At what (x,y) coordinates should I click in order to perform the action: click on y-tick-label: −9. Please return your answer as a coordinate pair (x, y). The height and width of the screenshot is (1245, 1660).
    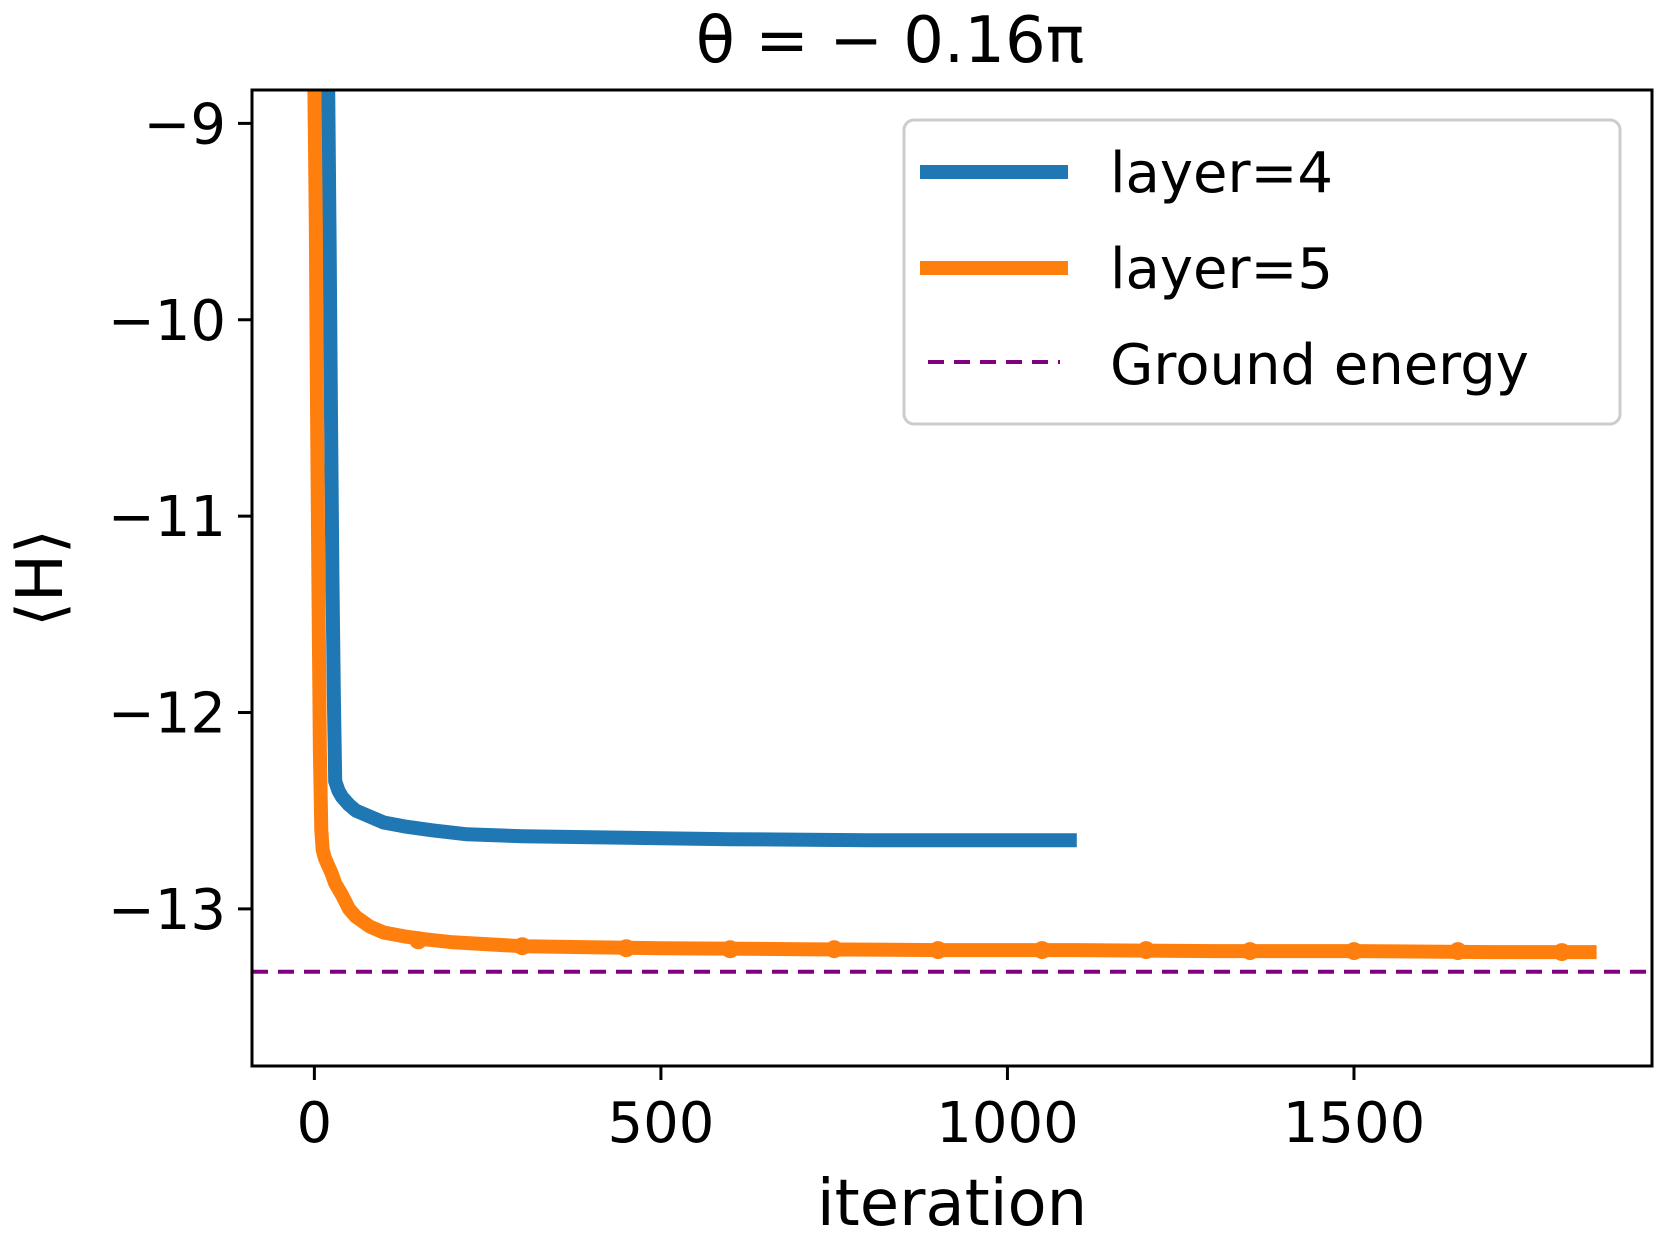
    Looking at the image, I should click on (184, 124).